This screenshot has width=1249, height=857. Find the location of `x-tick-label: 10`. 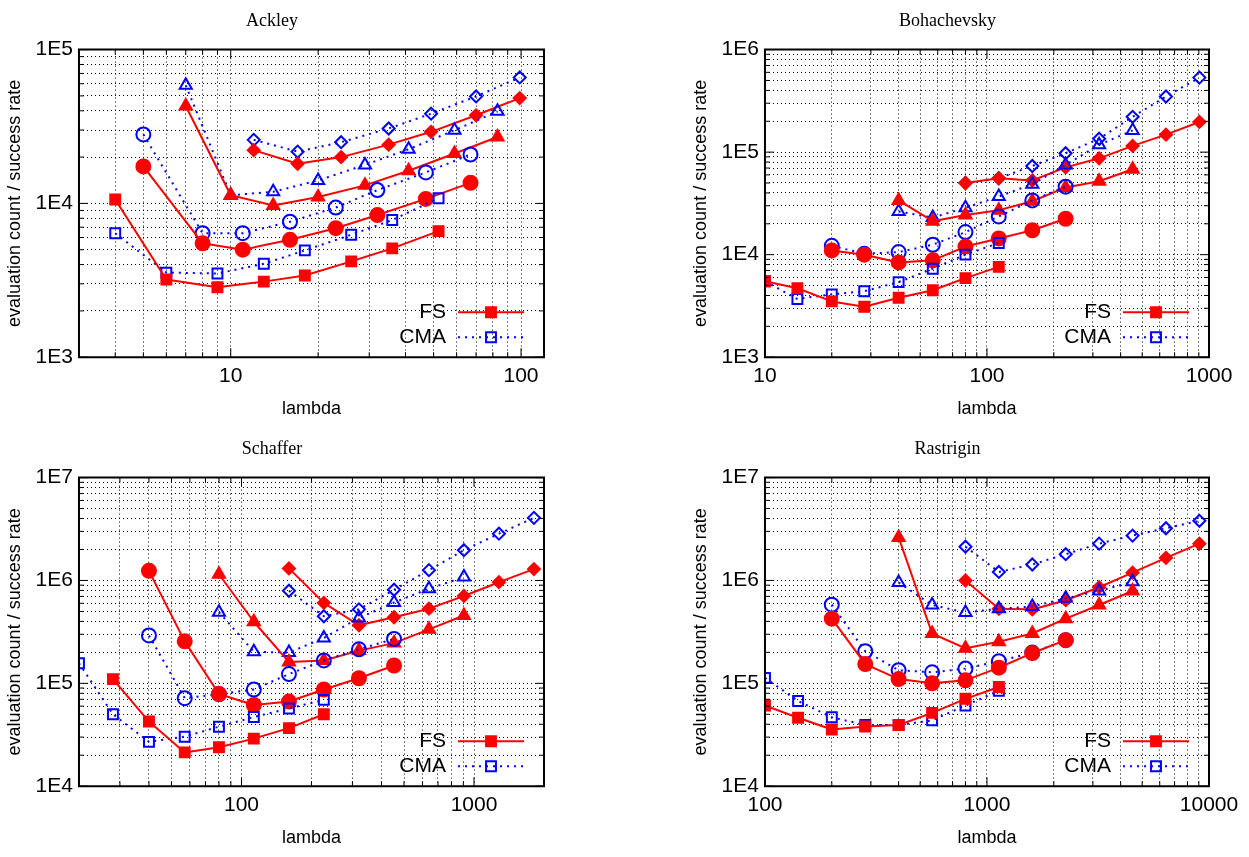

x-tick-label: 10 is located at coordinates (231, 374).